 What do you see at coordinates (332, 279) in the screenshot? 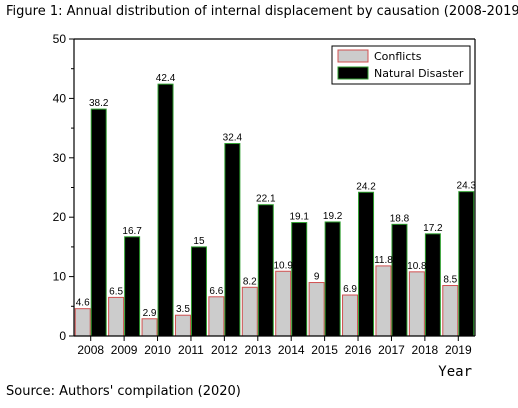
I see `bar-natural-disaster-2015` at bounding box center [332, 279].